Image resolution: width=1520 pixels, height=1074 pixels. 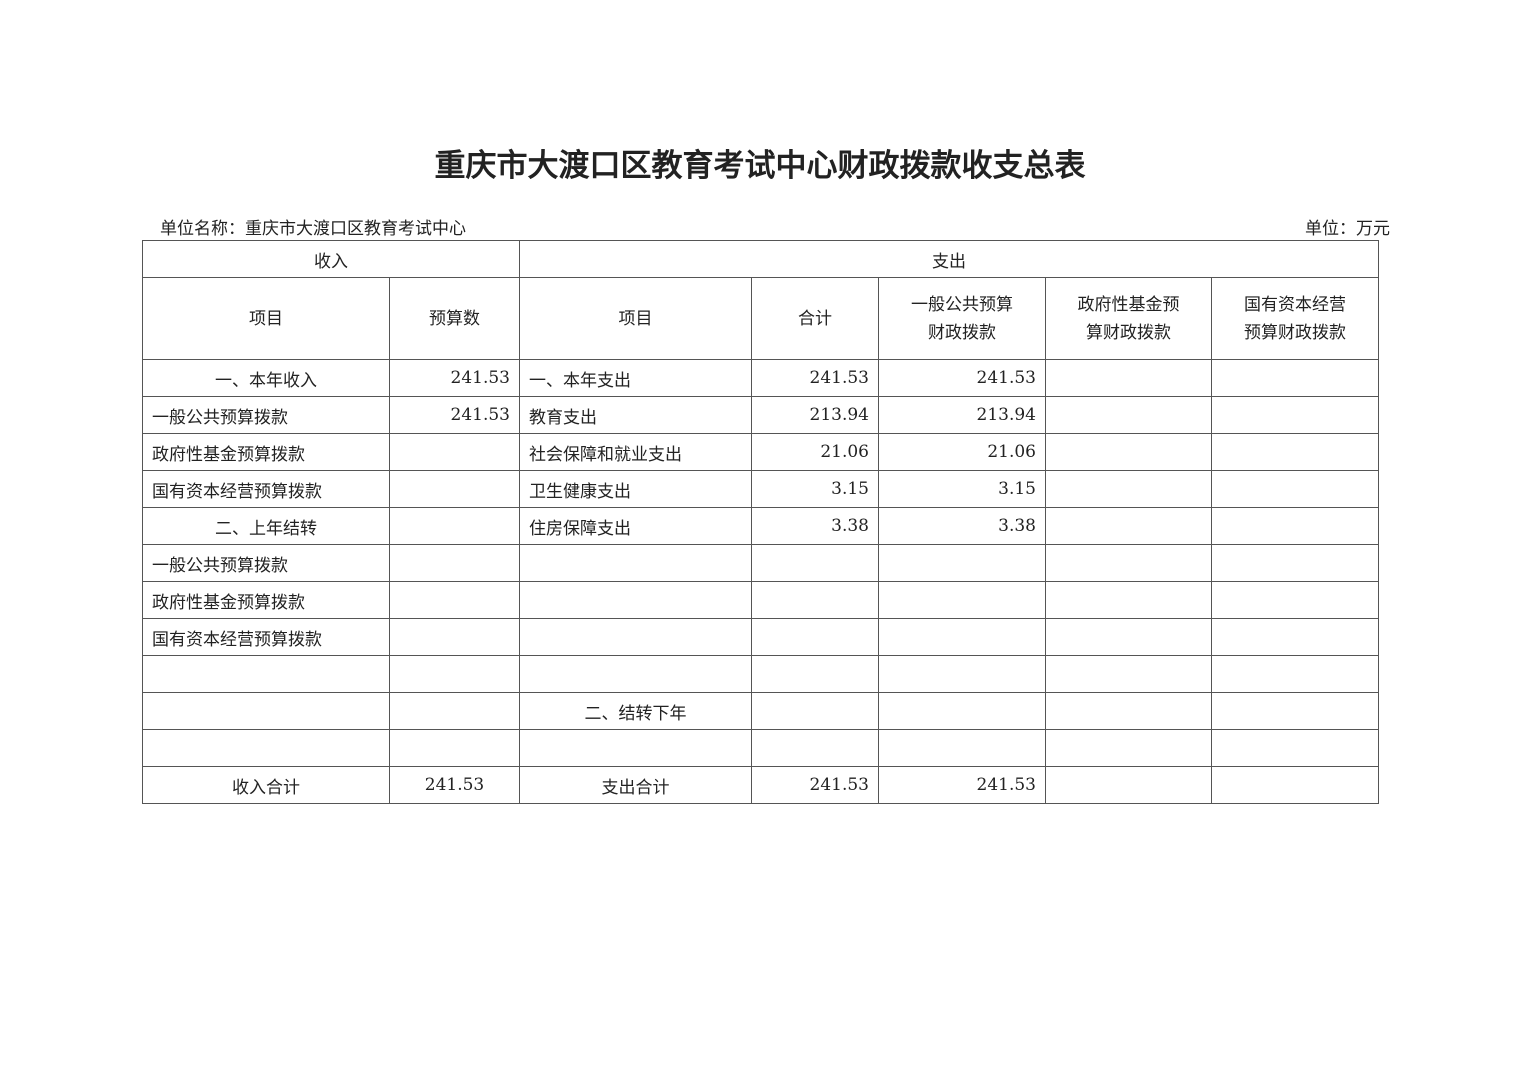 I want to click on table-row: 二、上年结转 住房保障支出 3.38 3.38, so click(x=760, y=526).